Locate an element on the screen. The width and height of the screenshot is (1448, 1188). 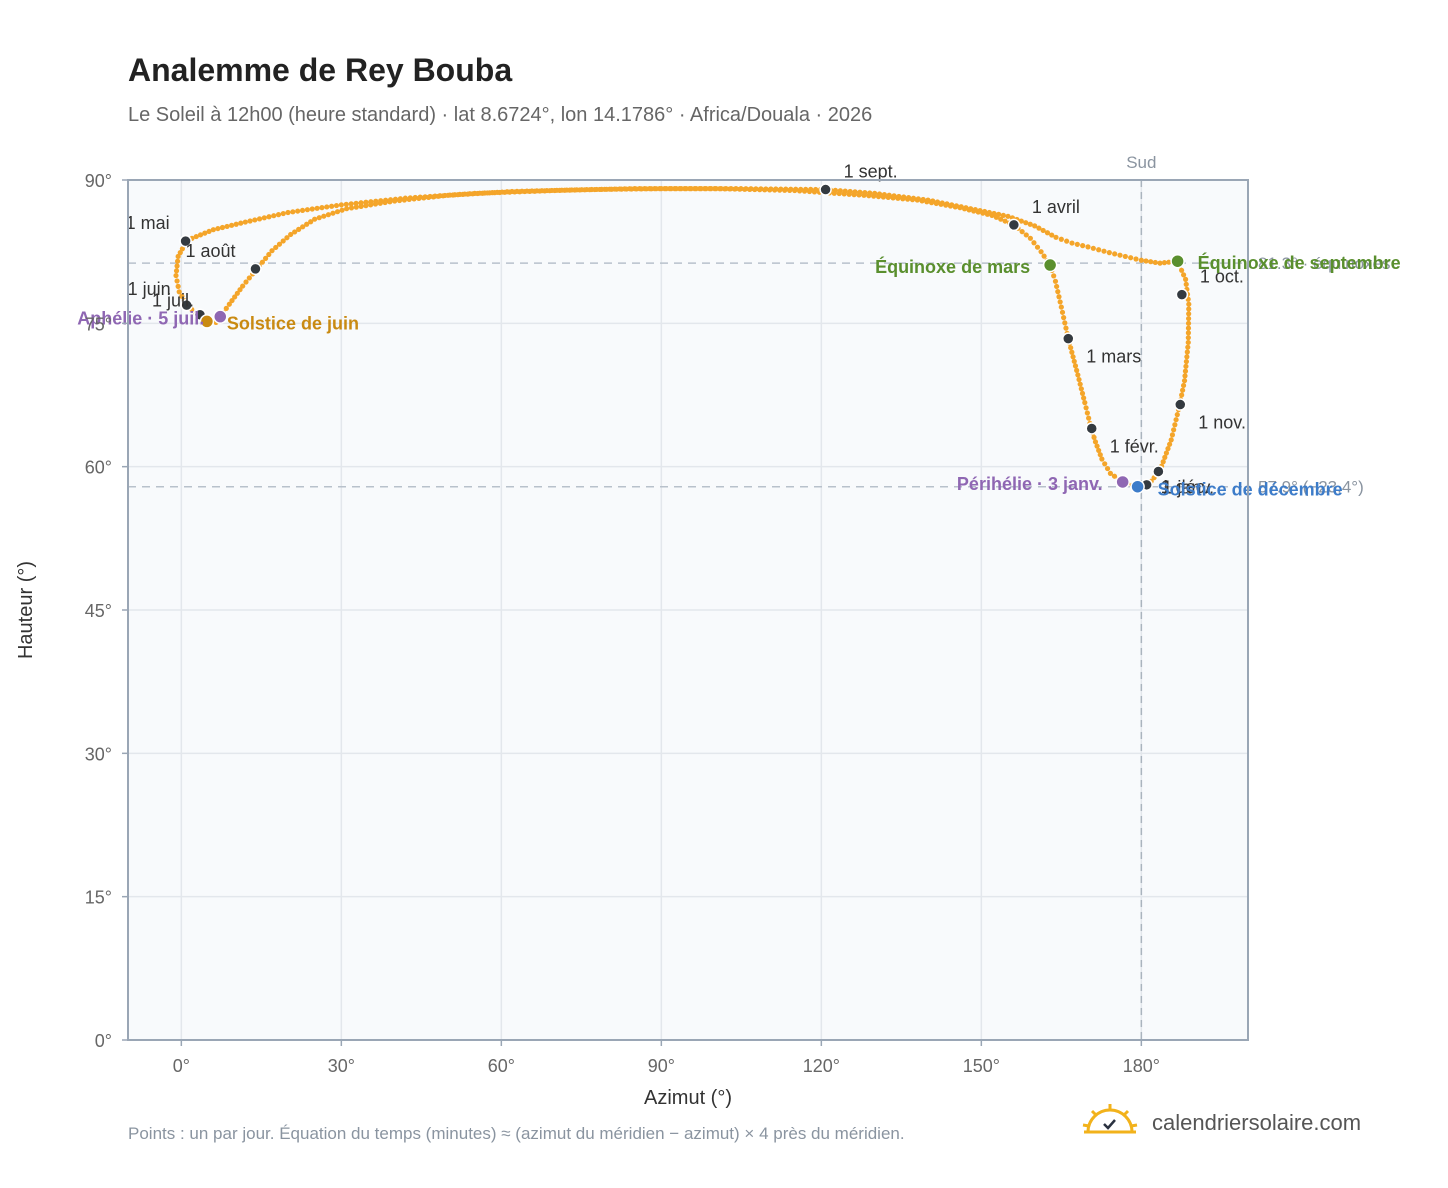
x-tick-label: 180° is located at coordinates (1141, 1066).